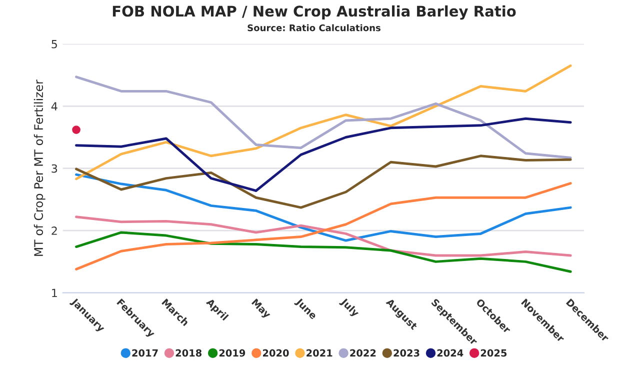  What do you see at coordinates (314, 12) in the screenshot?
I see `chart-title: FOB NOLA MAP / New Crop Australia Barley Ratio` at bounding box center [314, 12].